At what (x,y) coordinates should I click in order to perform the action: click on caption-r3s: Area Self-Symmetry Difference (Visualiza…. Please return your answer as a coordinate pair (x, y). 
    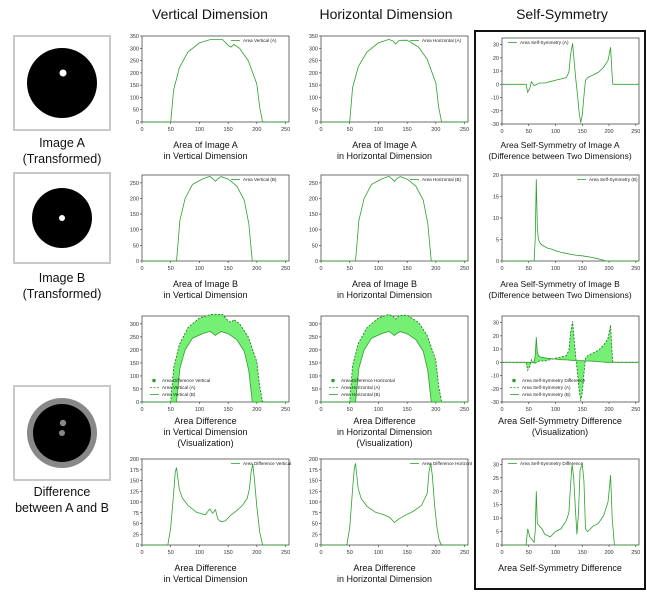
    Looking at the image, I should click on (560, 427).